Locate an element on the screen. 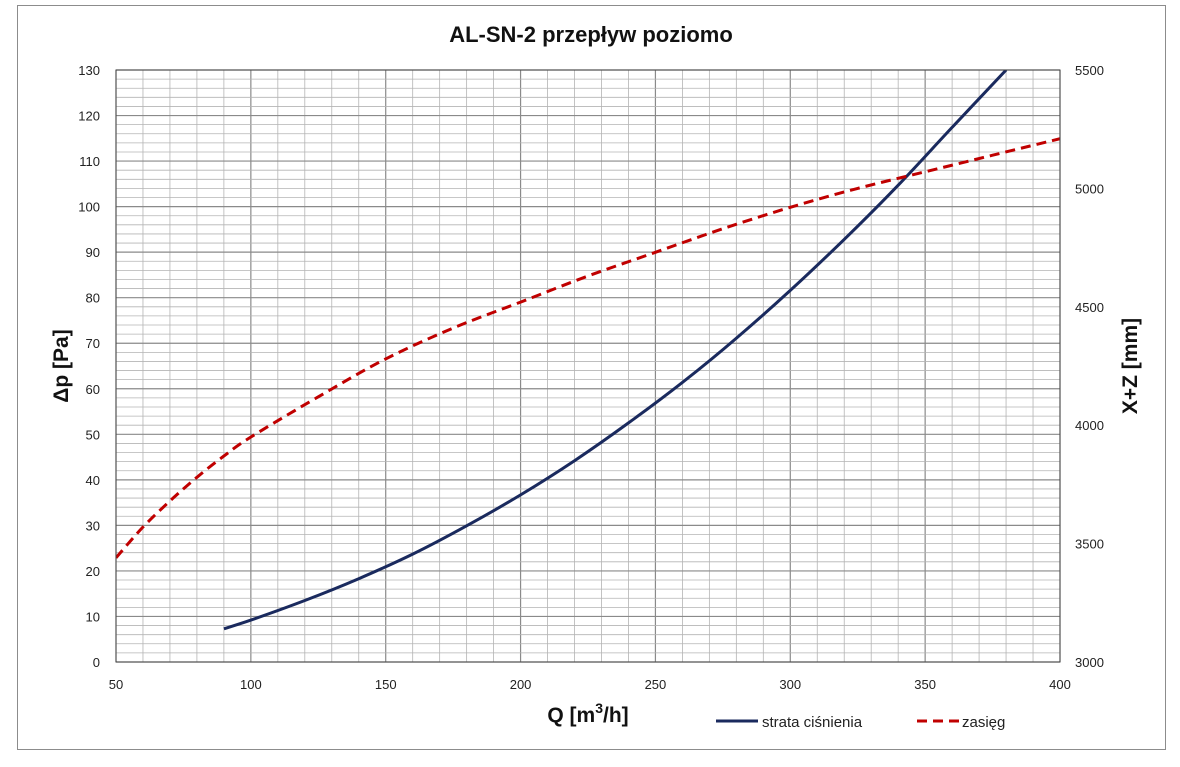 The height and width of the screenshot is (767, 1180). x-axis-label-main: Q [m is located at coordinates (571, 715).